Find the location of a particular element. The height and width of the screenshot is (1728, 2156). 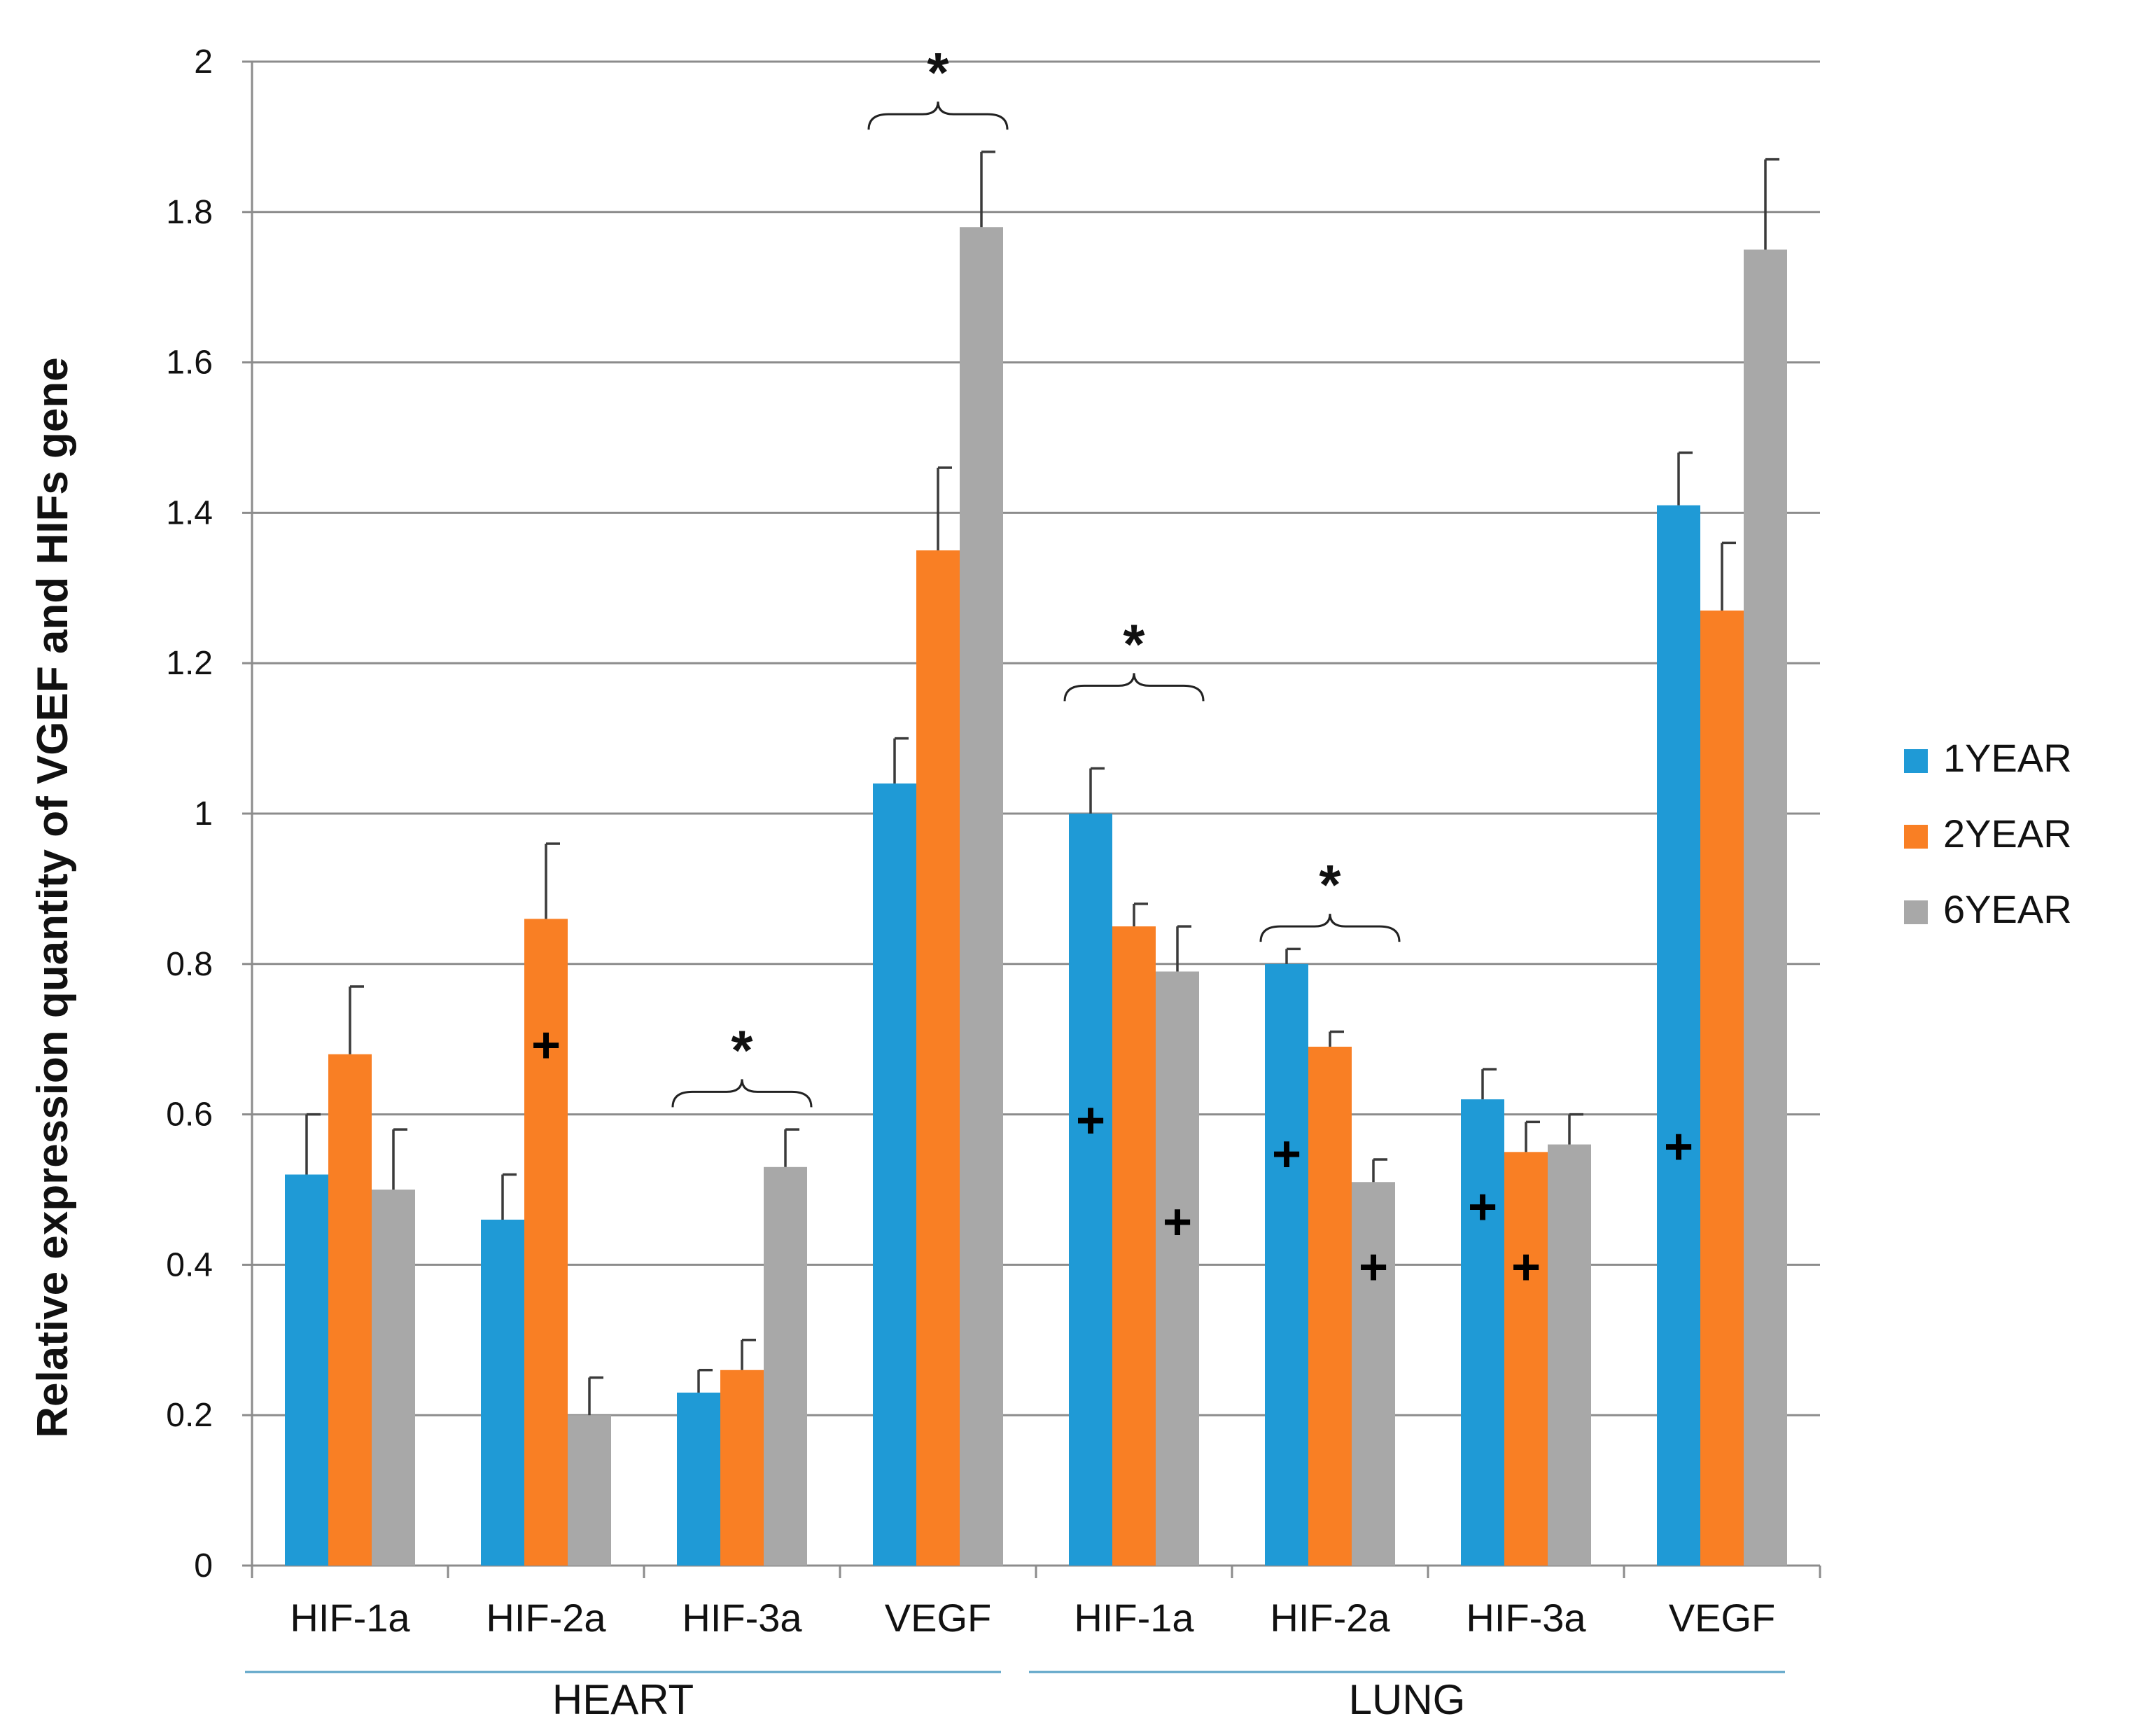

legend-label-2year: 2YEAR is located at coordinates (2007, 833).